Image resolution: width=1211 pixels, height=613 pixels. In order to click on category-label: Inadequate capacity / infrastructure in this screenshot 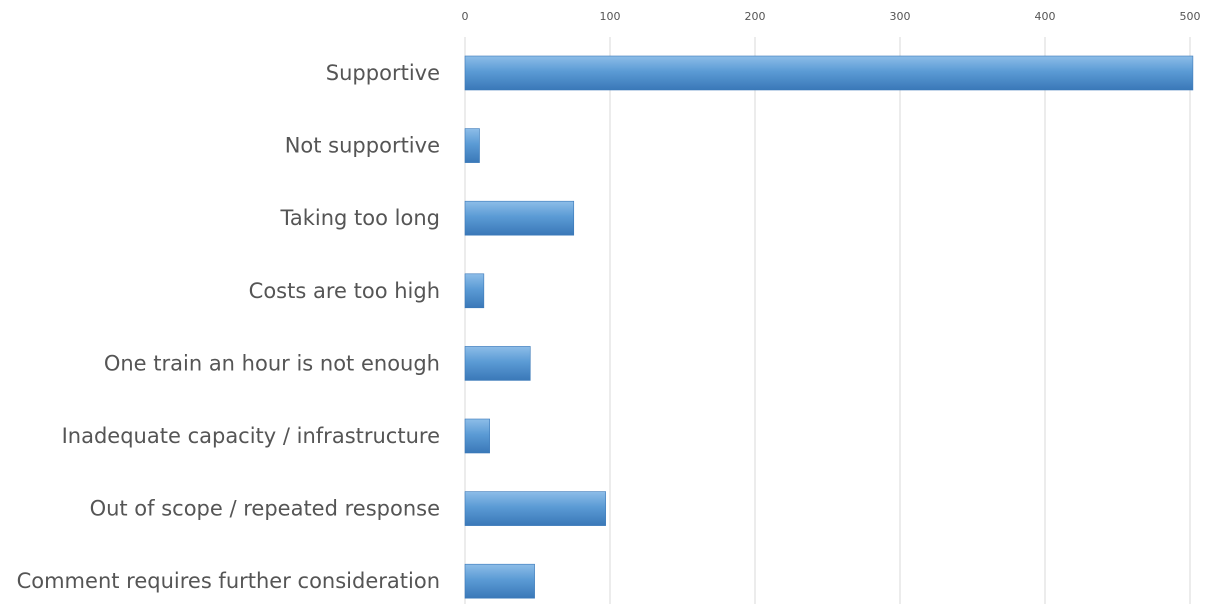, I will do `click(251, 436)`.